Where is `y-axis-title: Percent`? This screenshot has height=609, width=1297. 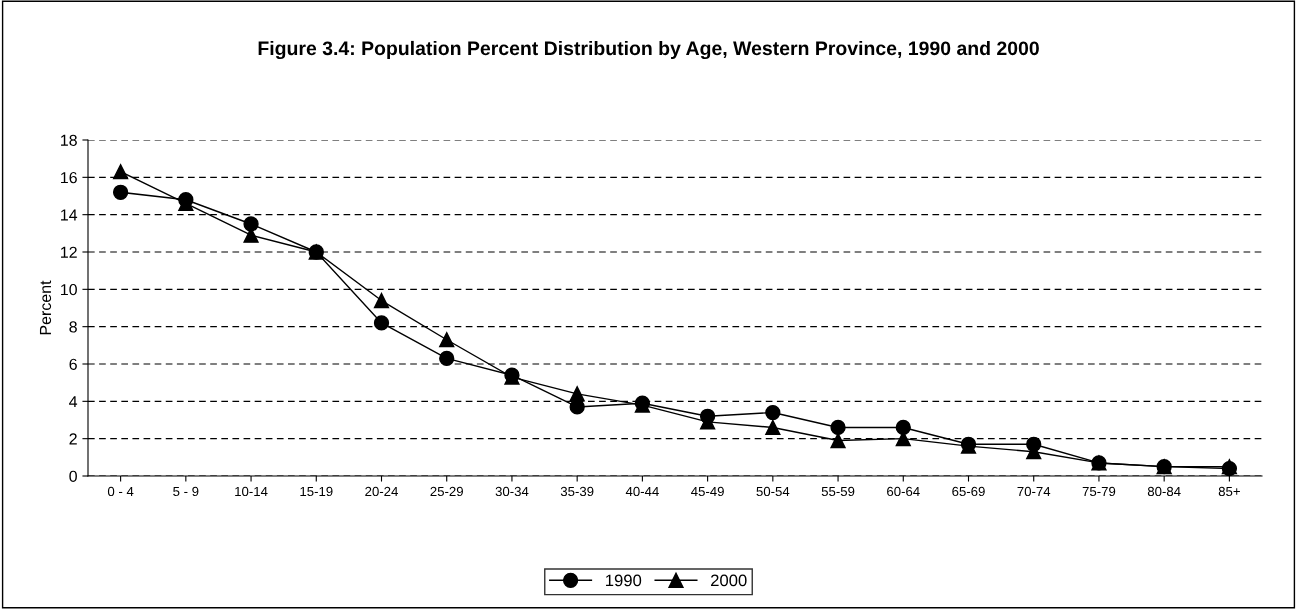
y-axis-title: Percent is located at coordinates (45, 307).